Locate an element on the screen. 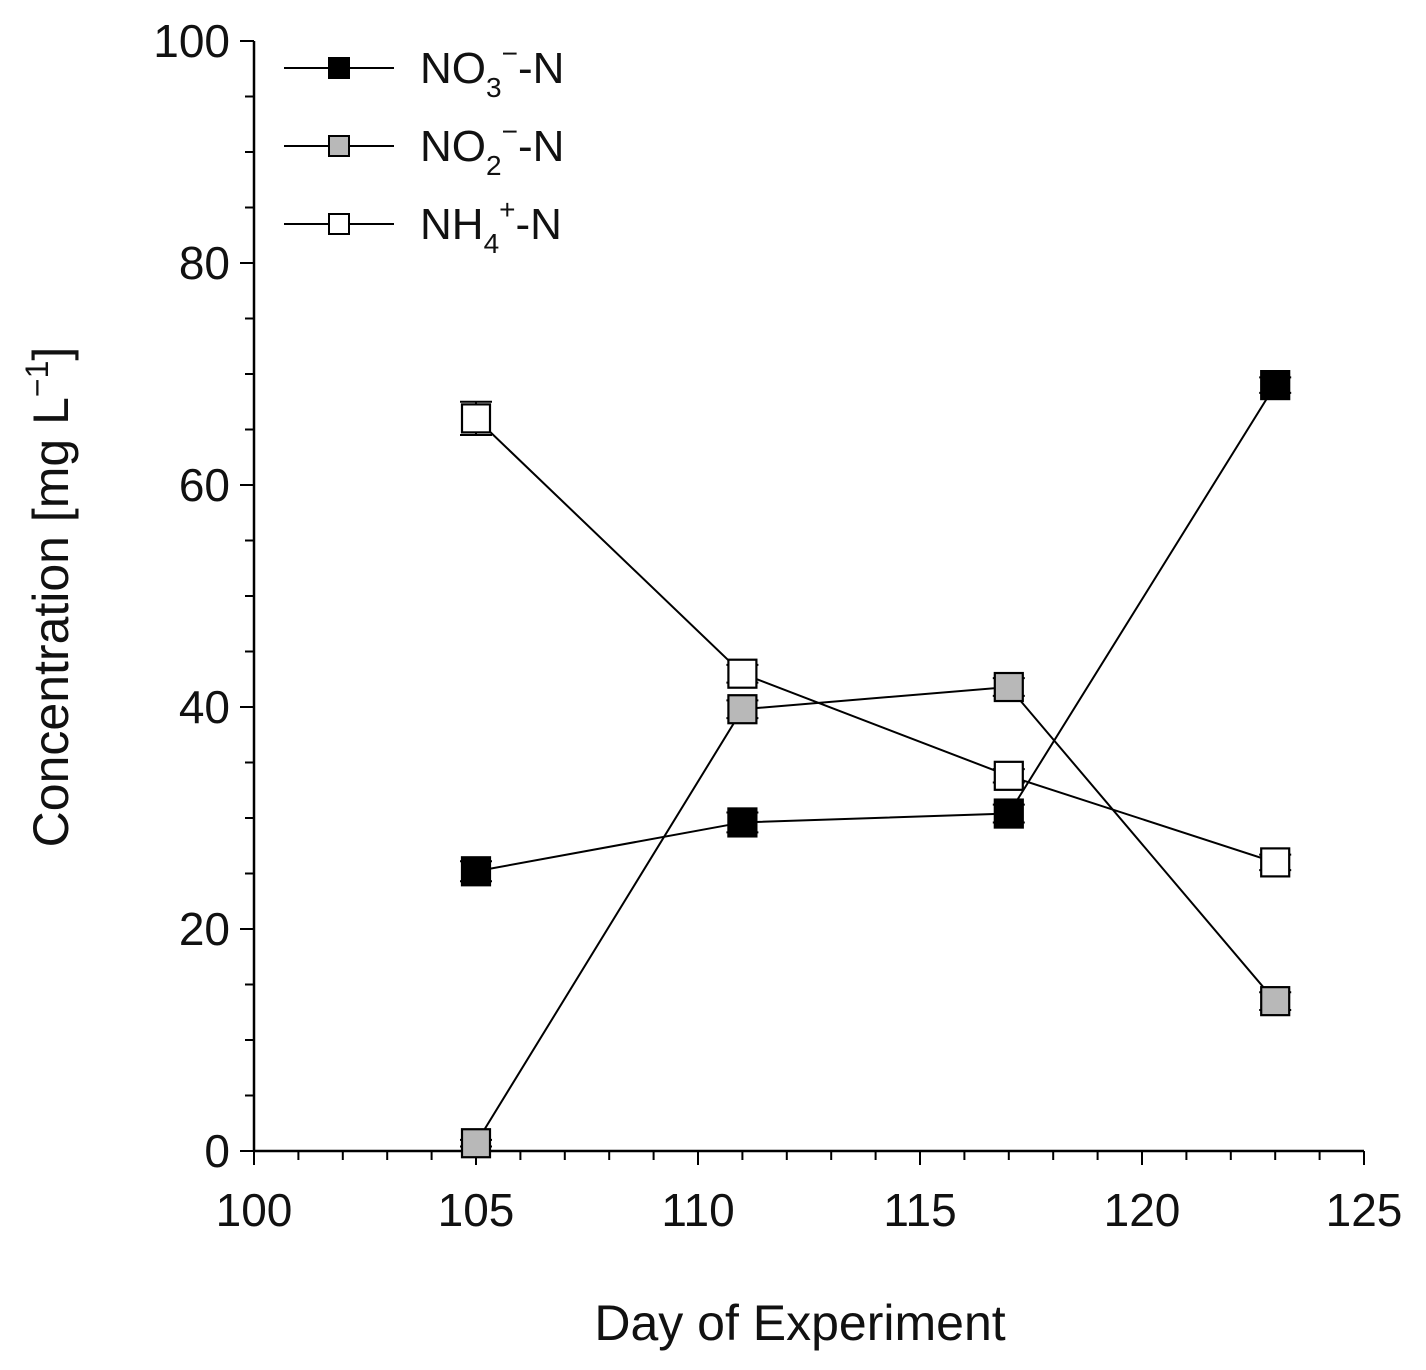 This screenshot has height=1370, width=1426. legend-entry-2: NO2−-N is located at coordinates (424, 148).